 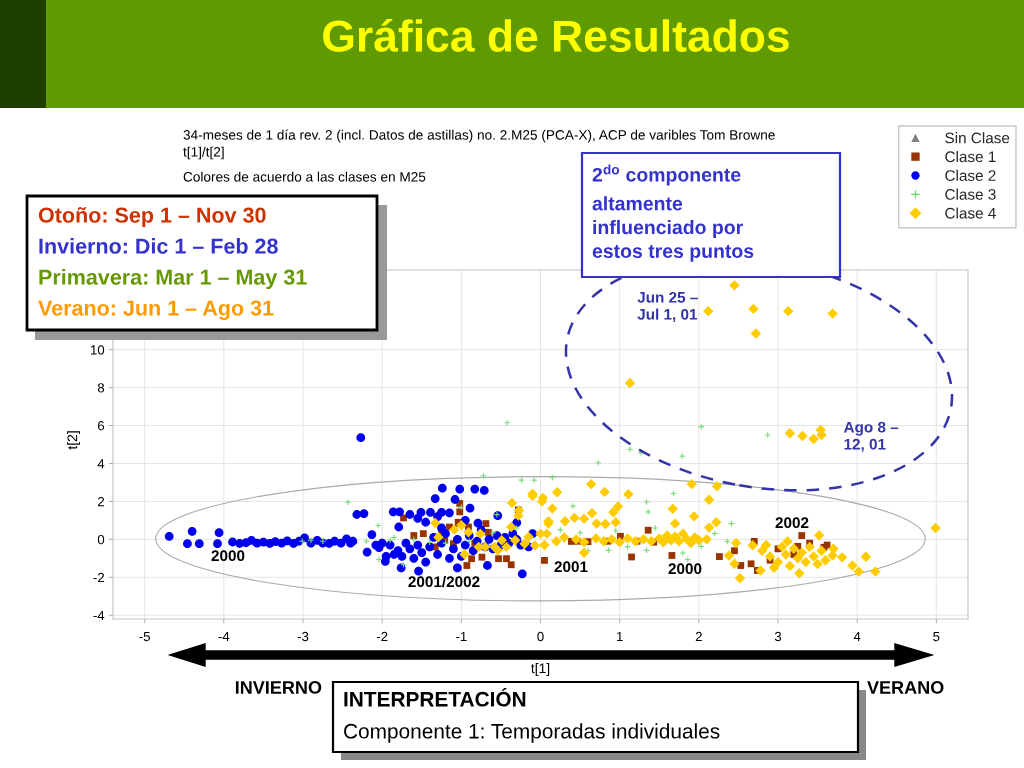 What do you see at coordinates (278, 687) in the screenshot?
I see `text: INVIERNO` at bounding box center [278, 687].